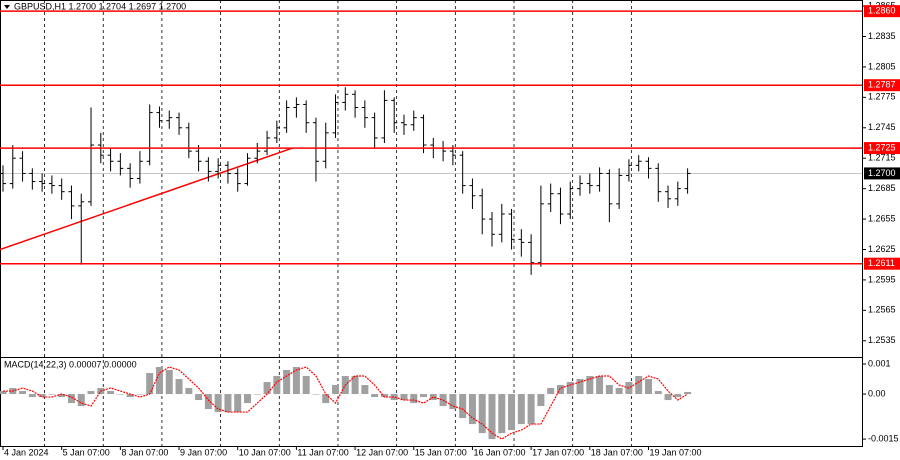 This screenshot has width=900, height=460. I want to click on y-tick-label: 1.2535, so click(882, 340).